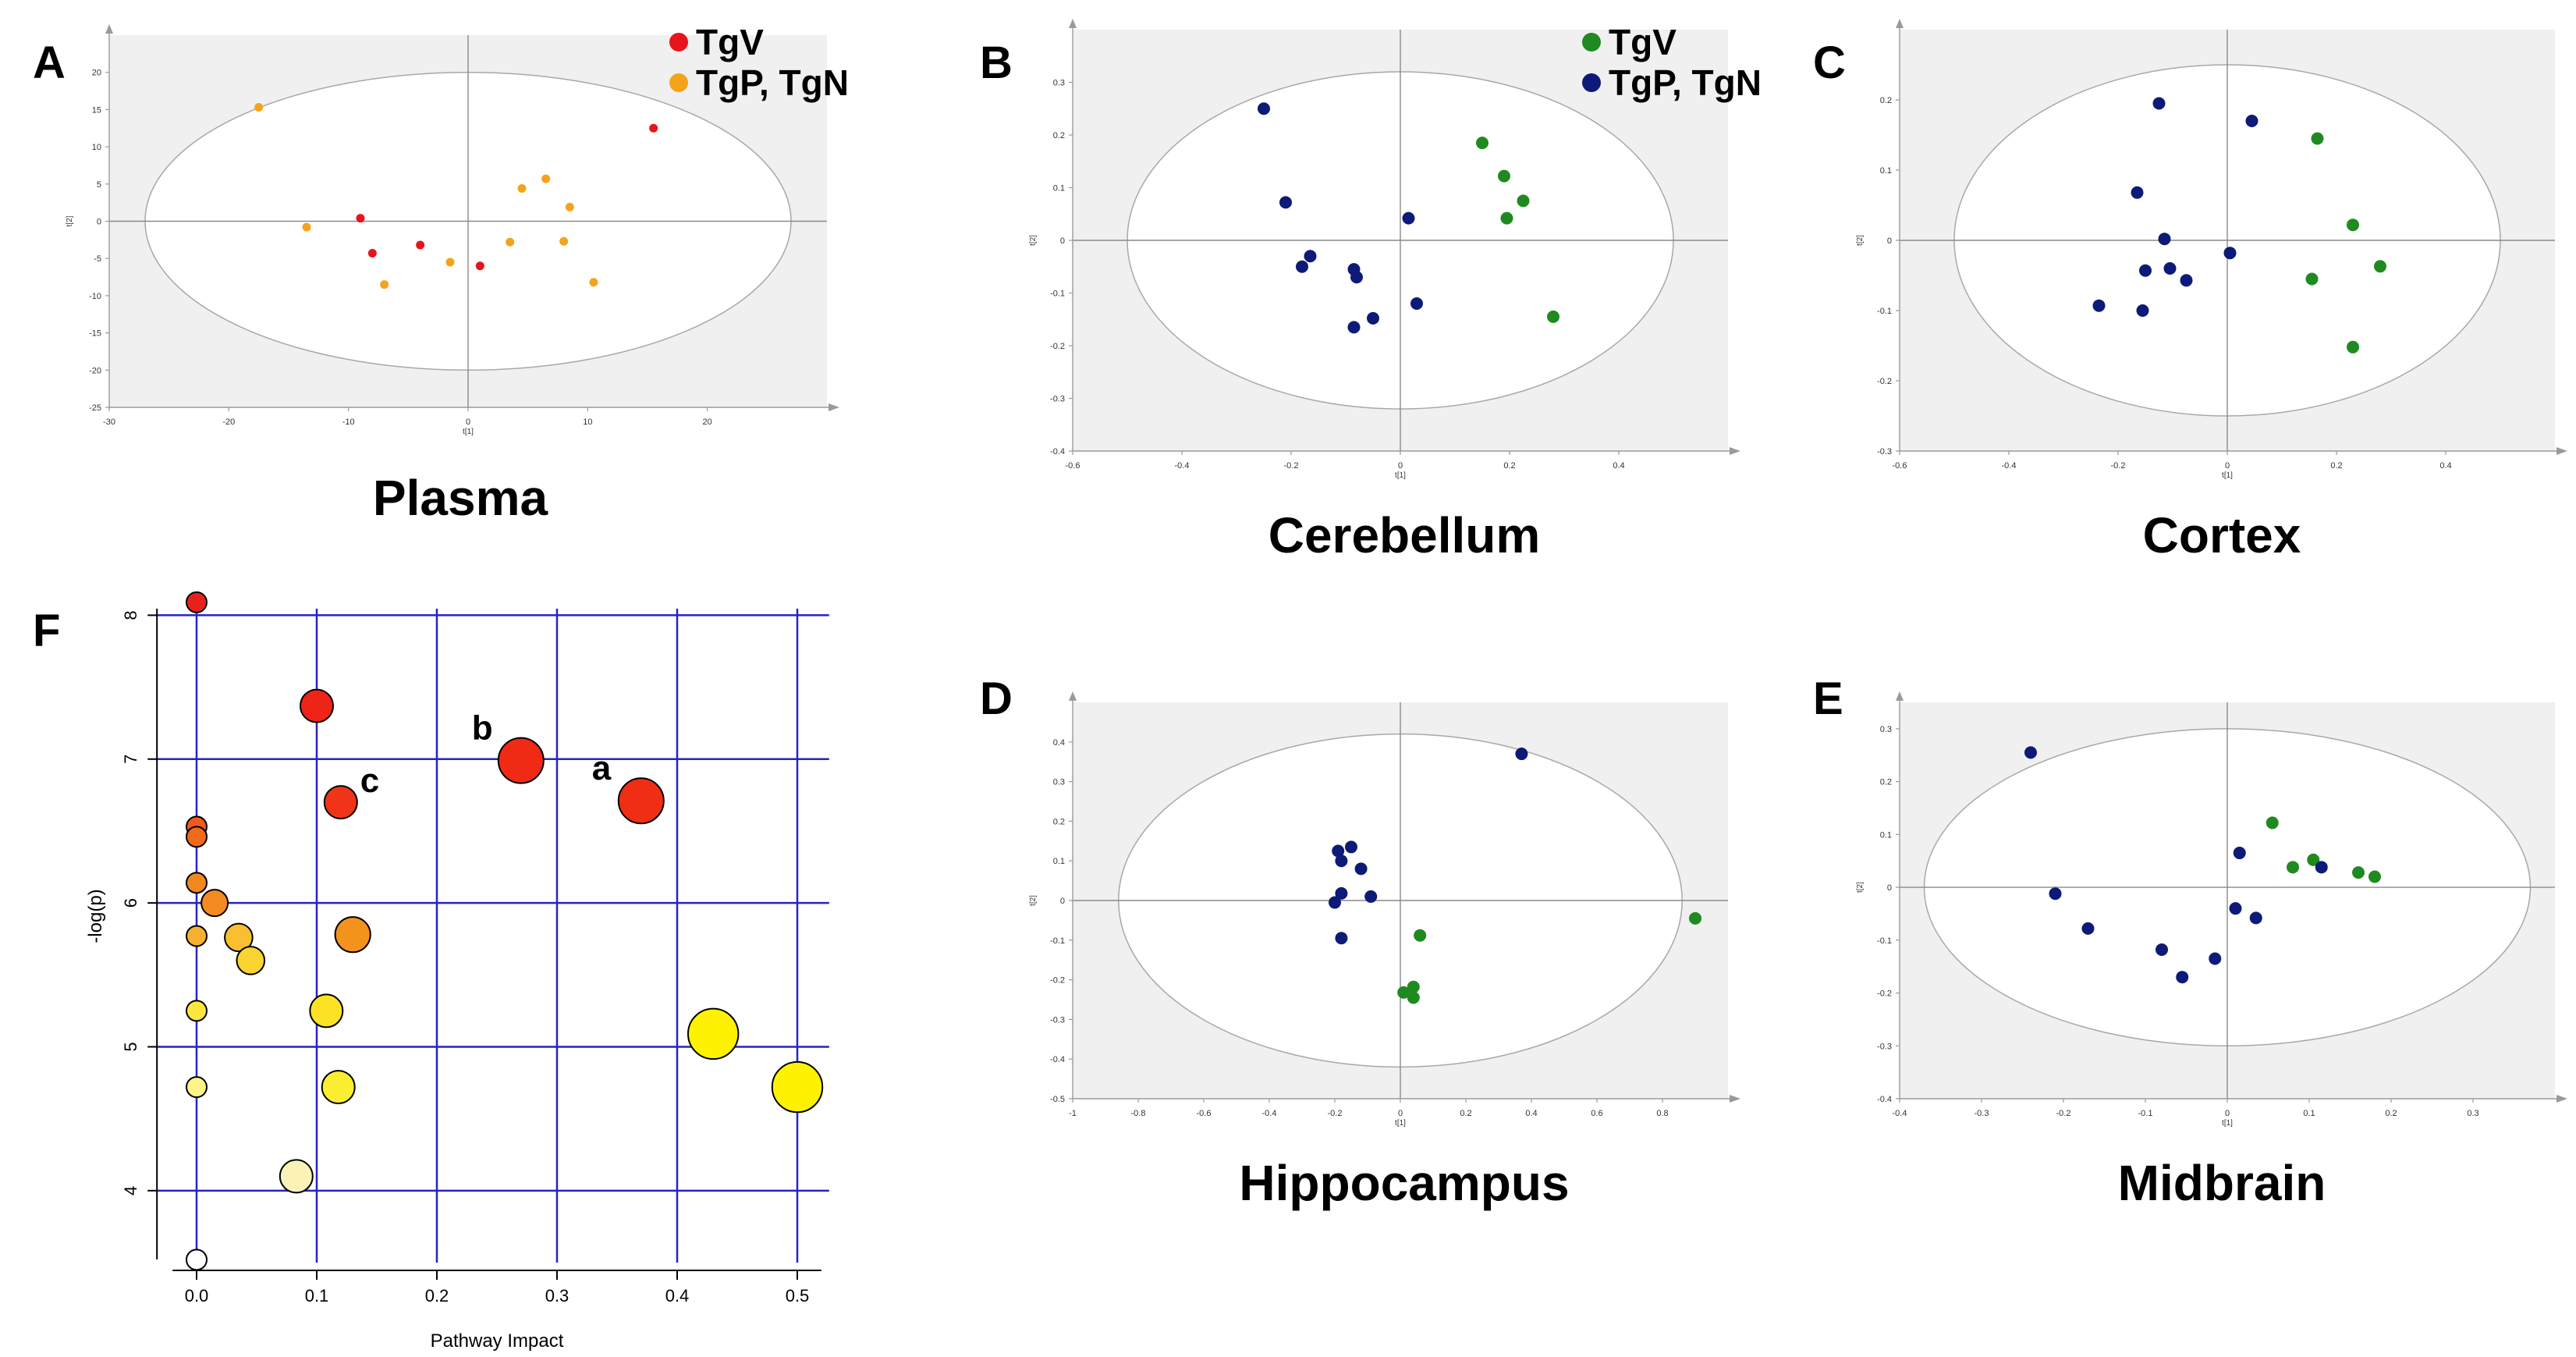 The image size is (2576, 1357). Describe the element at coordinates (109, 422) in the screenshot. I see `x-tick-label: -30` at that location.